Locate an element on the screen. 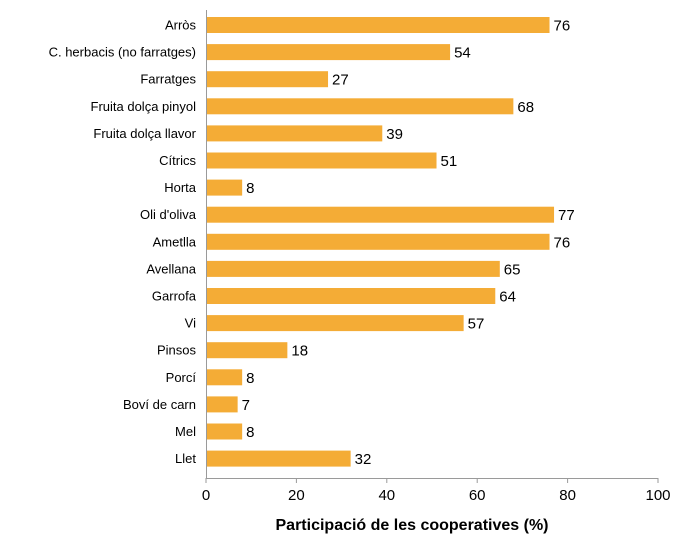 This screenshot has width=691, height=539. category-label: Cítrics is located at coordinates (177, 160).